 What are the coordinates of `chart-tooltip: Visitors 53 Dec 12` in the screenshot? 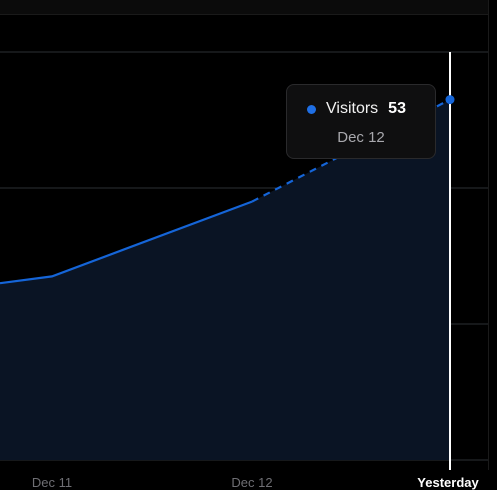 It's located at (361, 121).